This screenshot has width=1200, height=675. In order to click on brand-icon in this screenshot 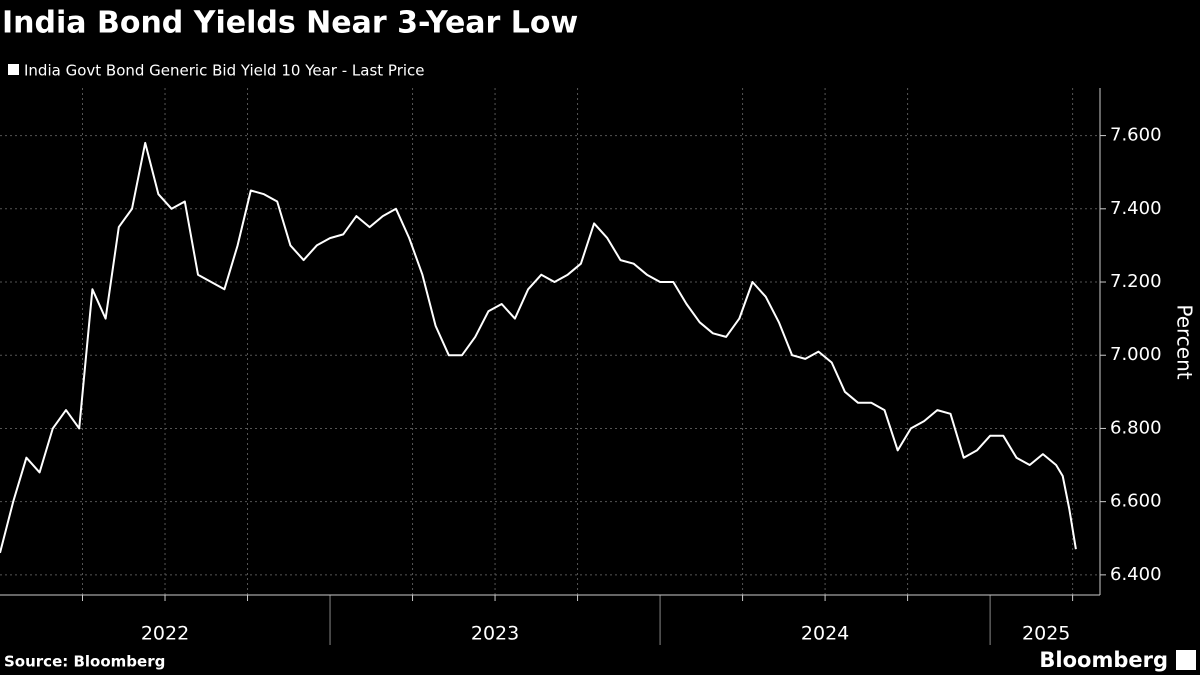, I will do `click(1186, 660)`.